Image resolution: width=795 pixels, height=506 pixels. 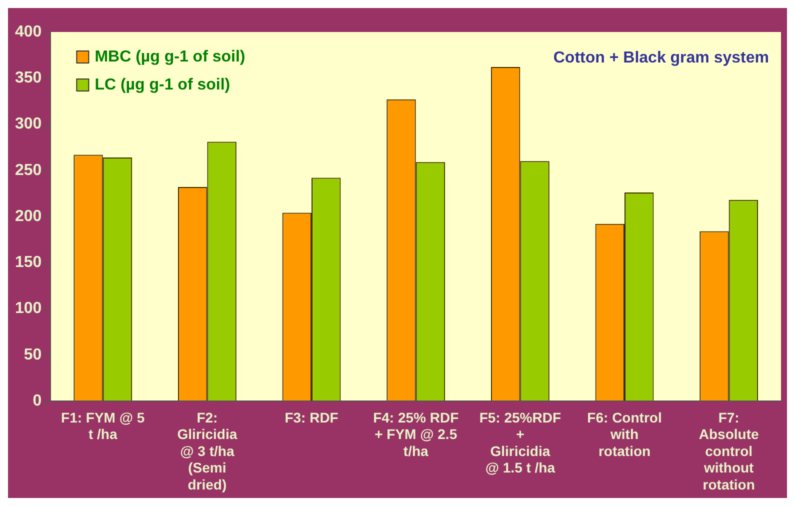 What do you see at coordinates (162, 85) in the screenshot?
I see `legend-label: LC (µg g-1 of soil)` at bounding box center [162, 85].